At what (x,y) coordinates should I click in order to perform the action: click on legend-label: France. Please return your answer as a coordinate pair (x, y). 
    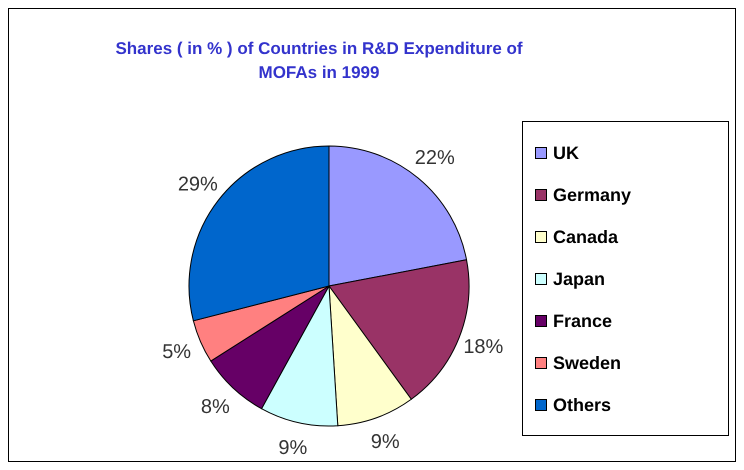
    Looking at the image, I should click on (582, 321).